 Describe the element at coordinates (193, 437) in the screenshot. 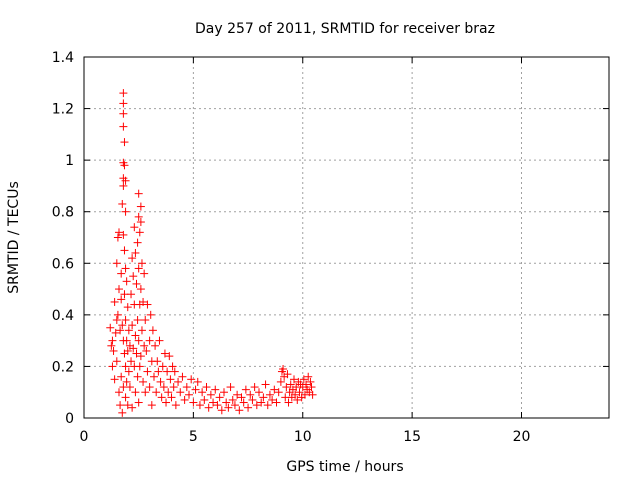

I see `x-tick-label: 5` at that location.